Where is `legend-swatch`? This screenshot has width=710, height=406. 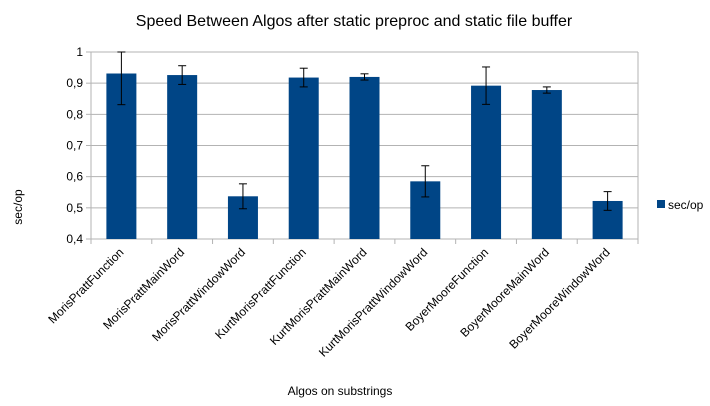
legend-swatch is located at coordinates (661, 204).